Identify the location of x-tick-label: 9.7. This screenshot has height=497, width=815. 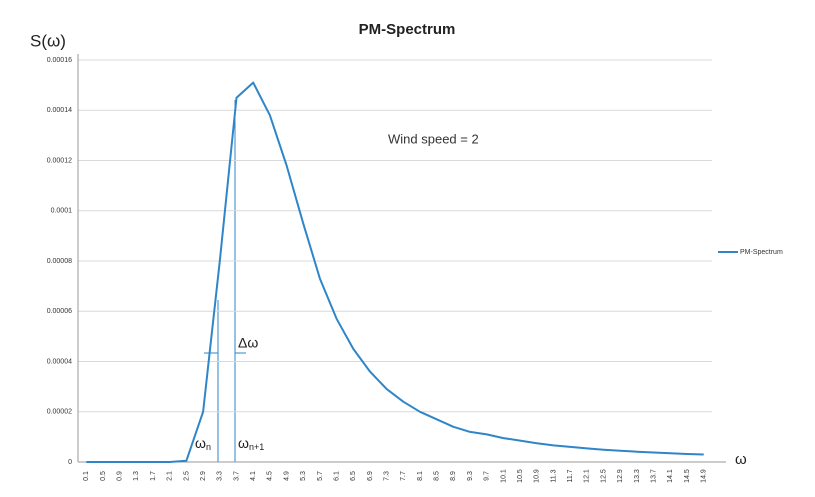
(487, 476).